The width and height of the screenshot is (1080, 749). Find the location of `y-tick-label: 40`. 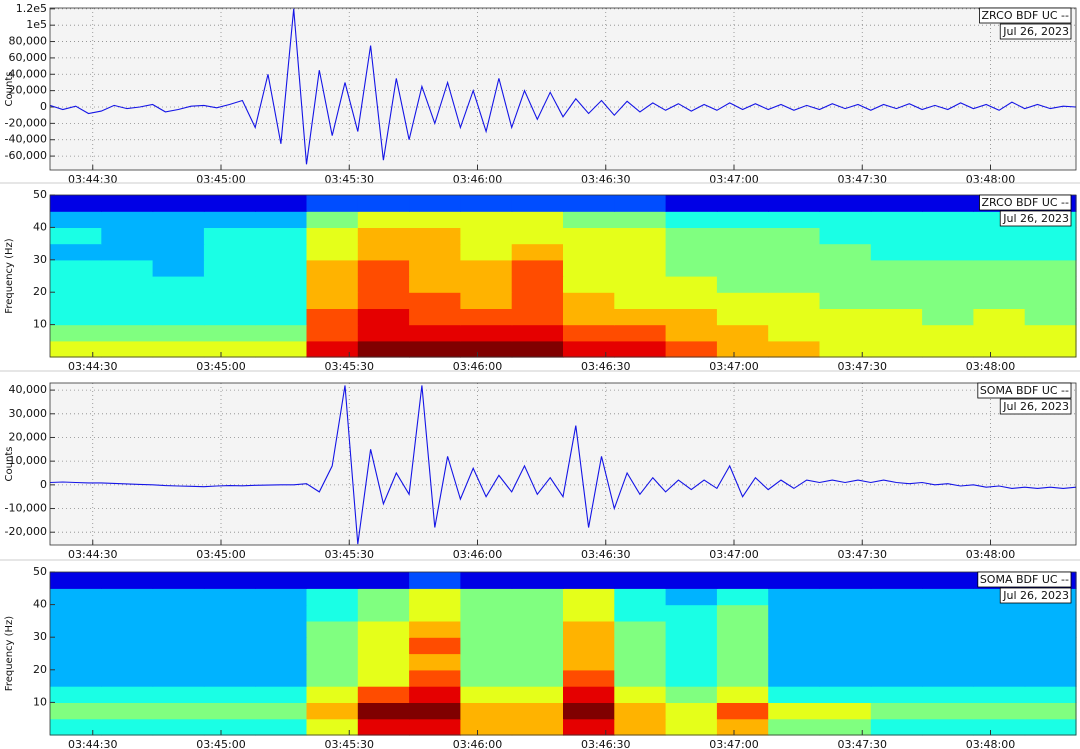

y-tick-label: 40 is located at coordinates (40, 226).